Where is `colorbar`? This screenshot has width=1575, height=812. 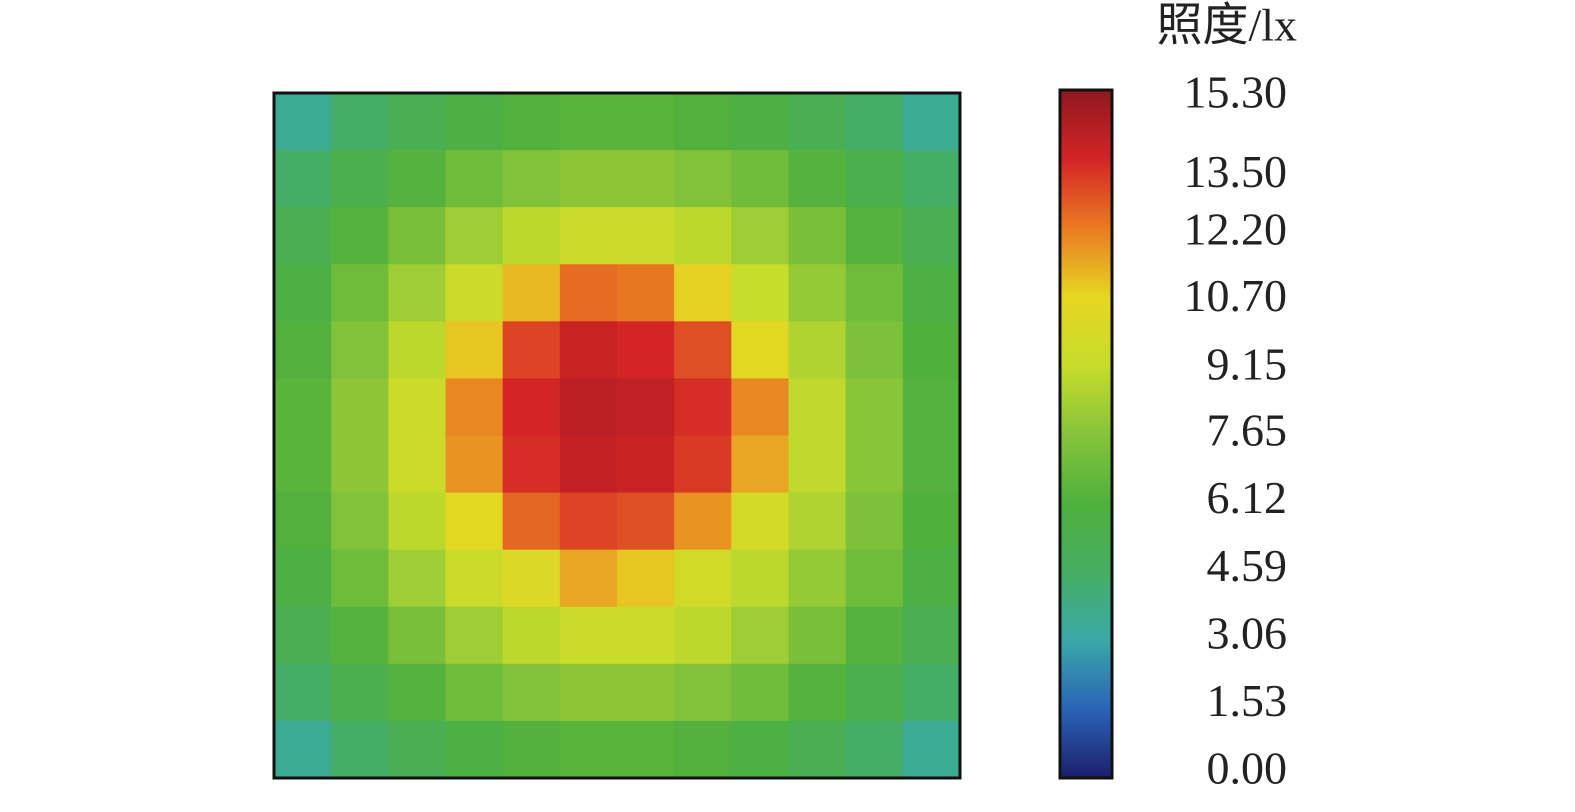 colorbar is located at coordinates (1086, 434).